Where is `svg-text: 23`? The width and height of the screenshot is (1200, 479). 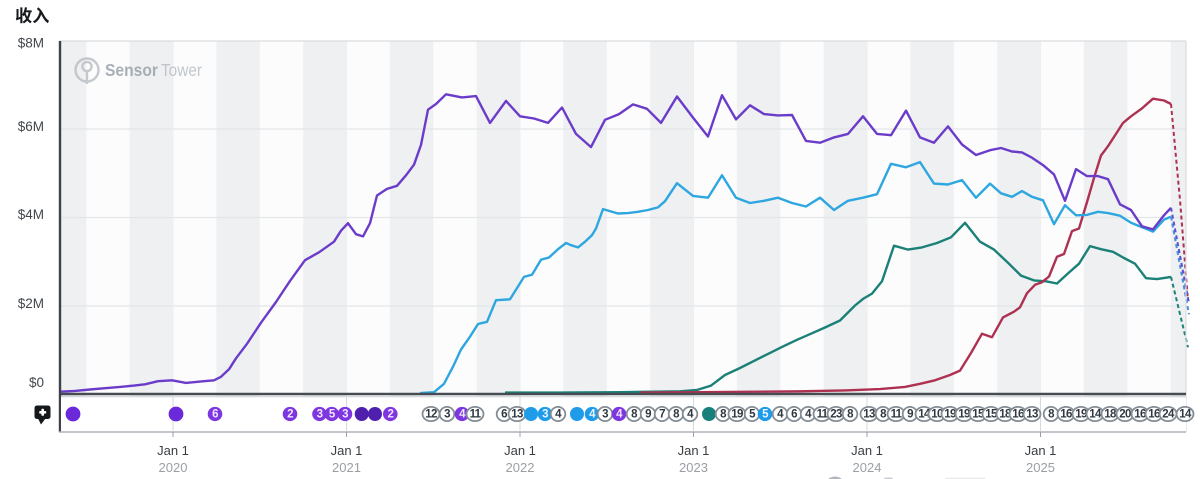 svg-text: 23 is located at coordinates (836, 415).